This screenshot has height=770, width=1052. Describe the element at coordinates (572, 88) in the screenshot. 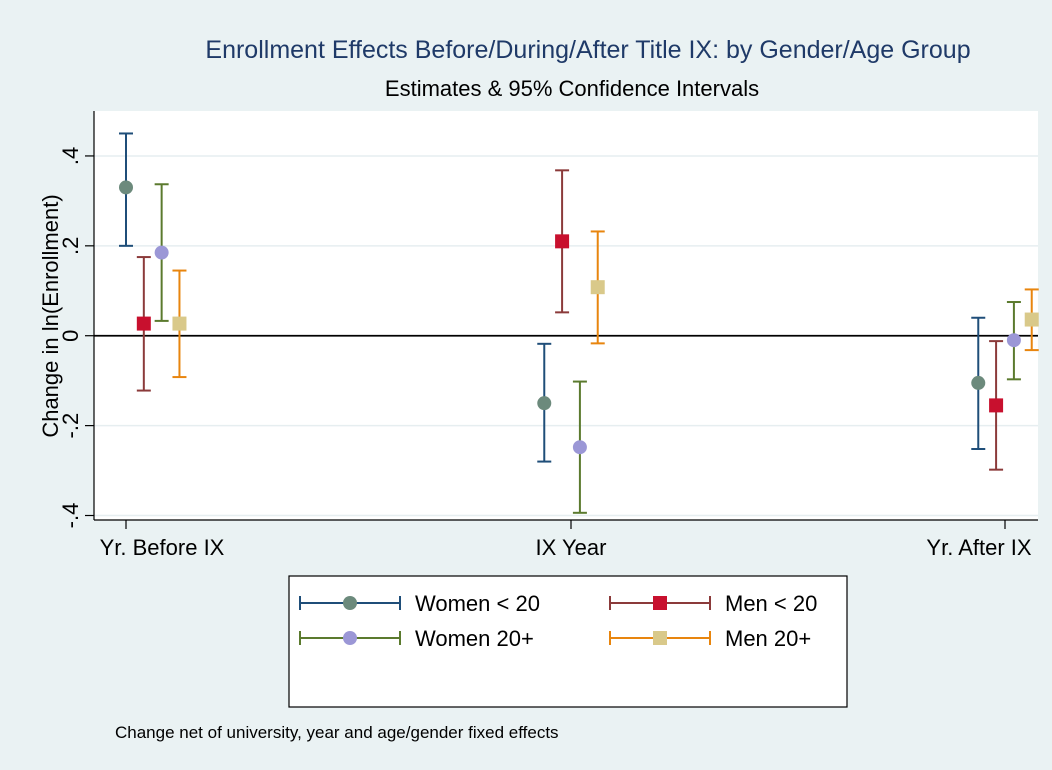

I see `chart-subtitle: Estimates & 95% Confidence Intervals` at that location.